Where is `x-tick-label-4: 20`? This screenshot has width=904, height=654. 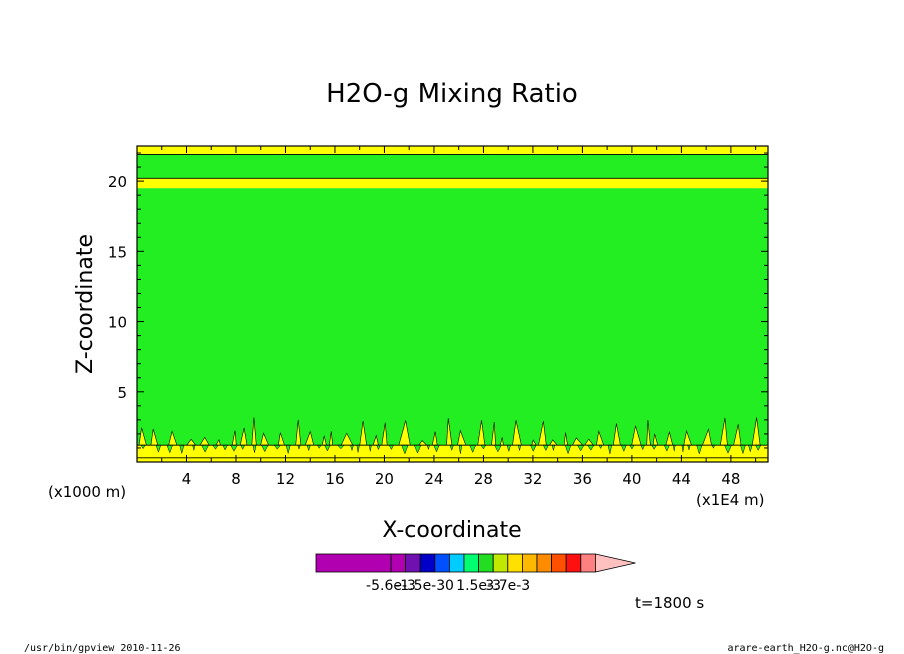
x-tick-label-4: 20 is located at coordinates (384, 479).